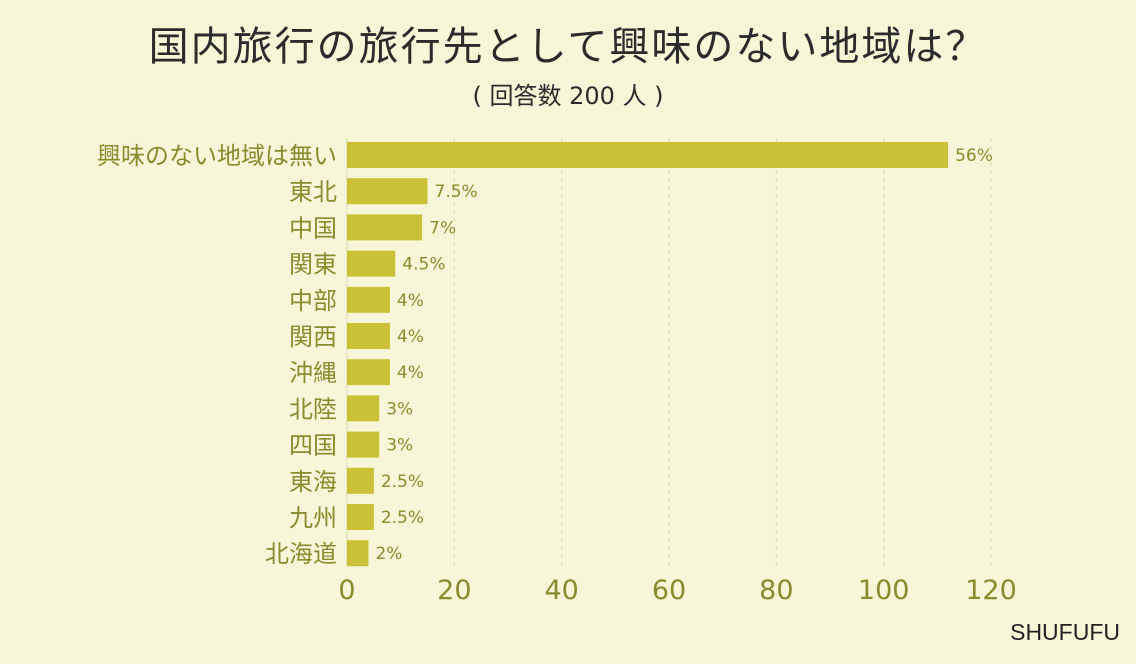 The width and height of the screenshot is (1136, 664). Describe the element at coordinates (456, 192) in the screenshot. I see `data-label: 7.5%` at that location.